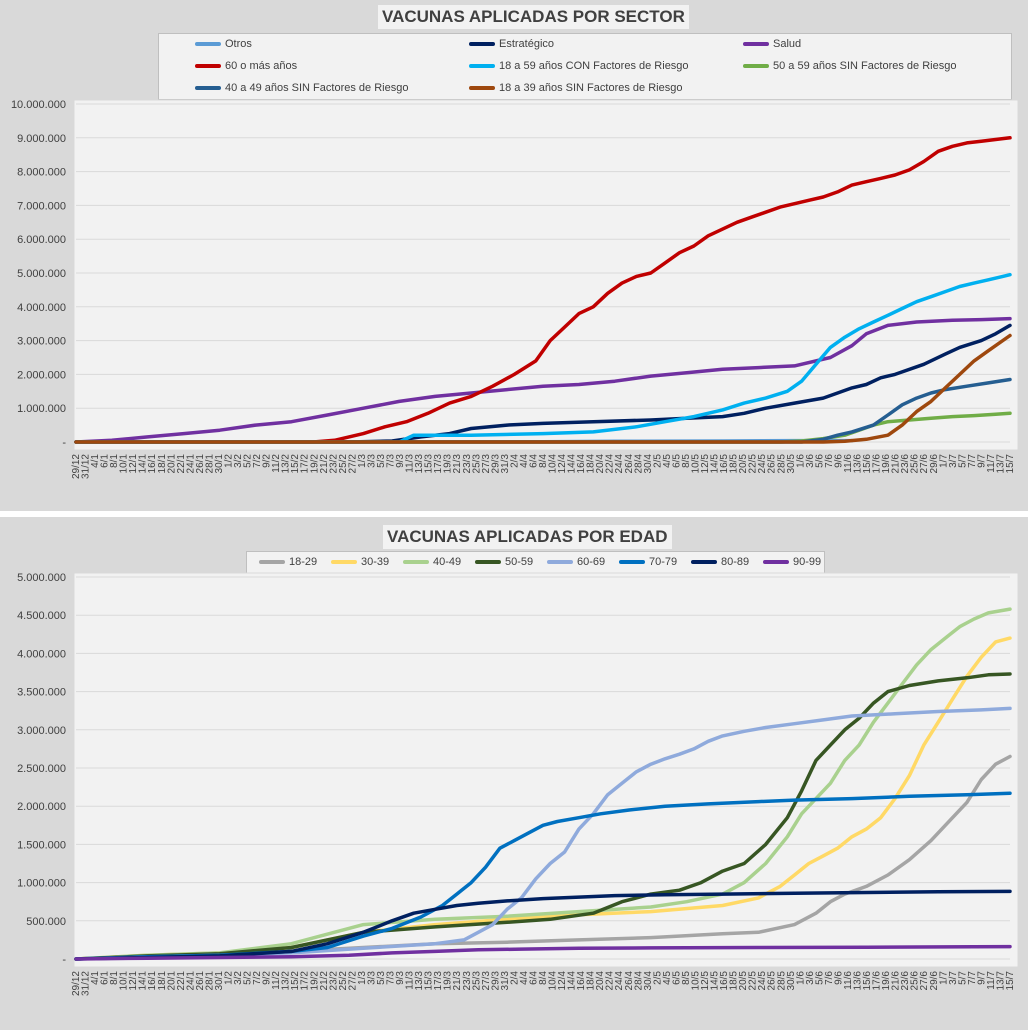 This screenshot has width=1028, height=1030. What do you see at coordinates (114, 978) in the screenshot?
I see `x-tick-label: 8/1` at bounding box center [114, 978].